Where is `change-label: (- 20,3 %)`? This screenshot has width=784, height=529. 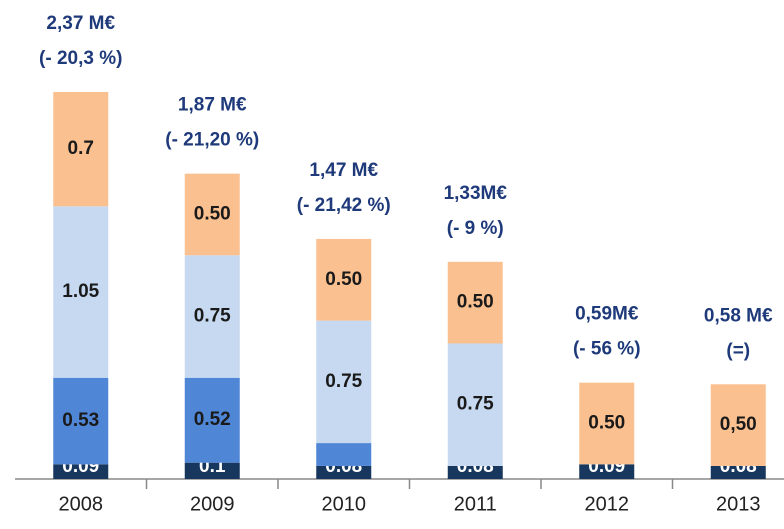 change-label: (- 20,3 %) is located at coordinates (80, 58).